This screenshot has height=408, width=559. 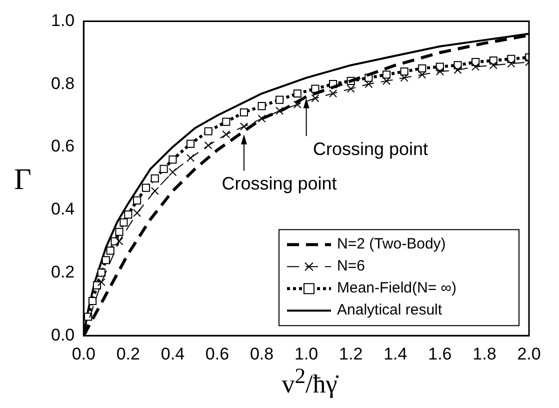 What do you see at coordinates (396, 354) in the screenshot?
I see `x-tick-label: 1.4` at bounding box center [396, 354].